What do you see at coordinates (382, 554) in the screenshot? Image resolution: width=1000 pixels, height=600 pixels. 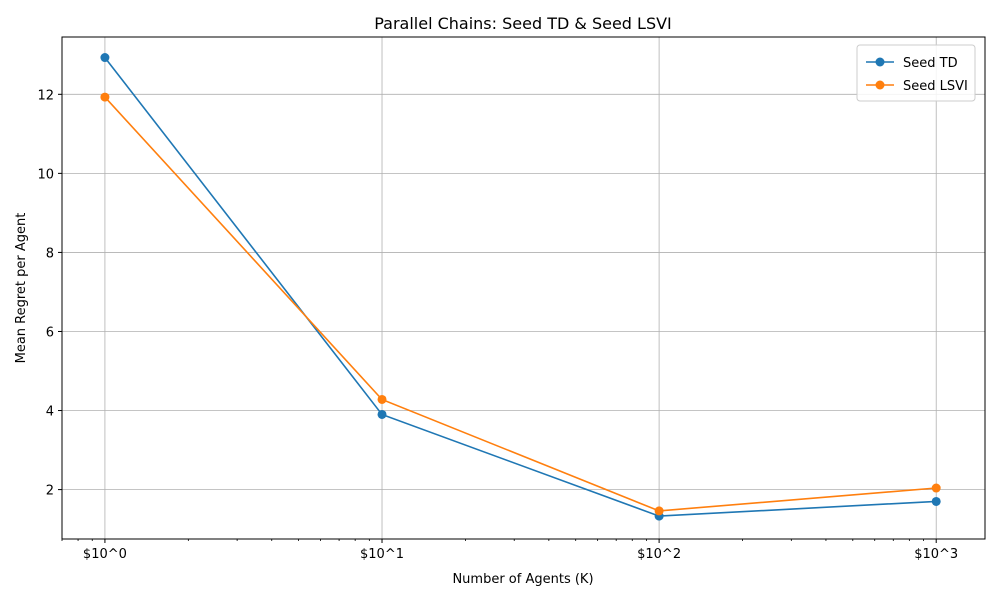 I see `x-tick-label: $10^1` at bounding box center [382, 554].